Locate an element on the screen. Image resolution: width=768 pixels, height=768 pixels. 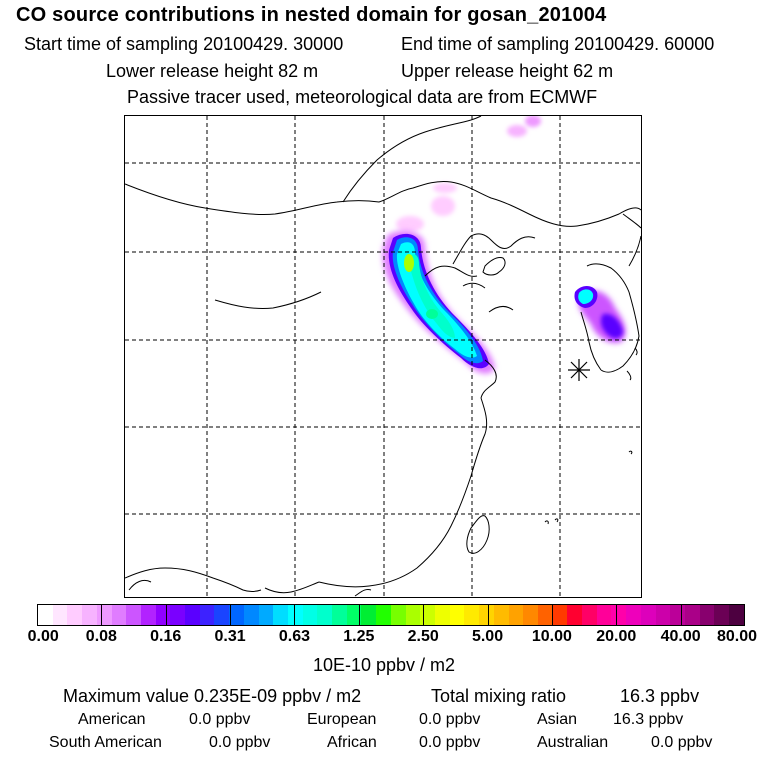
colorbar-tick-label: 1.25 is located at coordinates (359, 636).